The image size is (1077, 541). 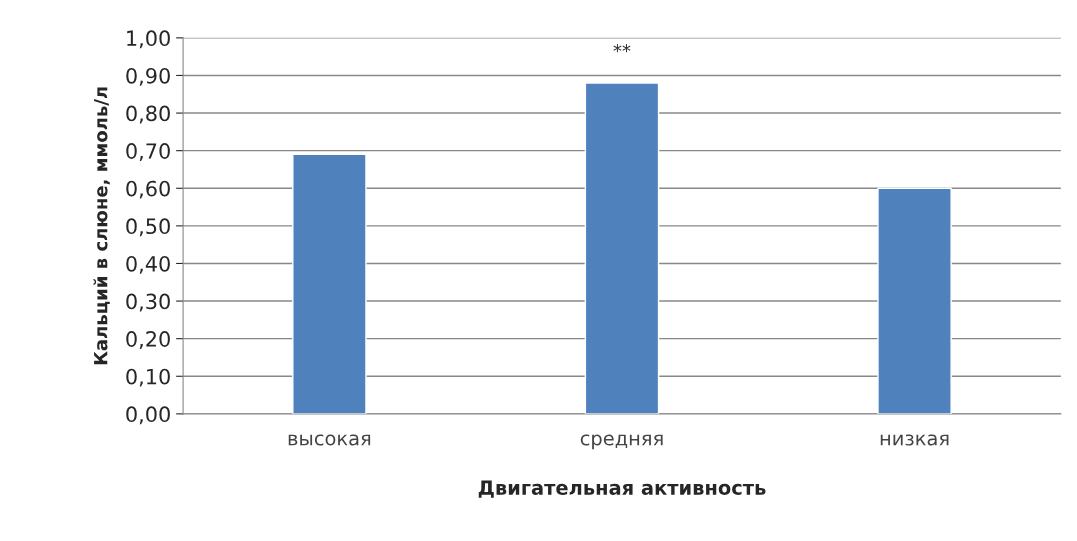 I want to click on y-tick-label: 0,30, so click(x=148, y=302).